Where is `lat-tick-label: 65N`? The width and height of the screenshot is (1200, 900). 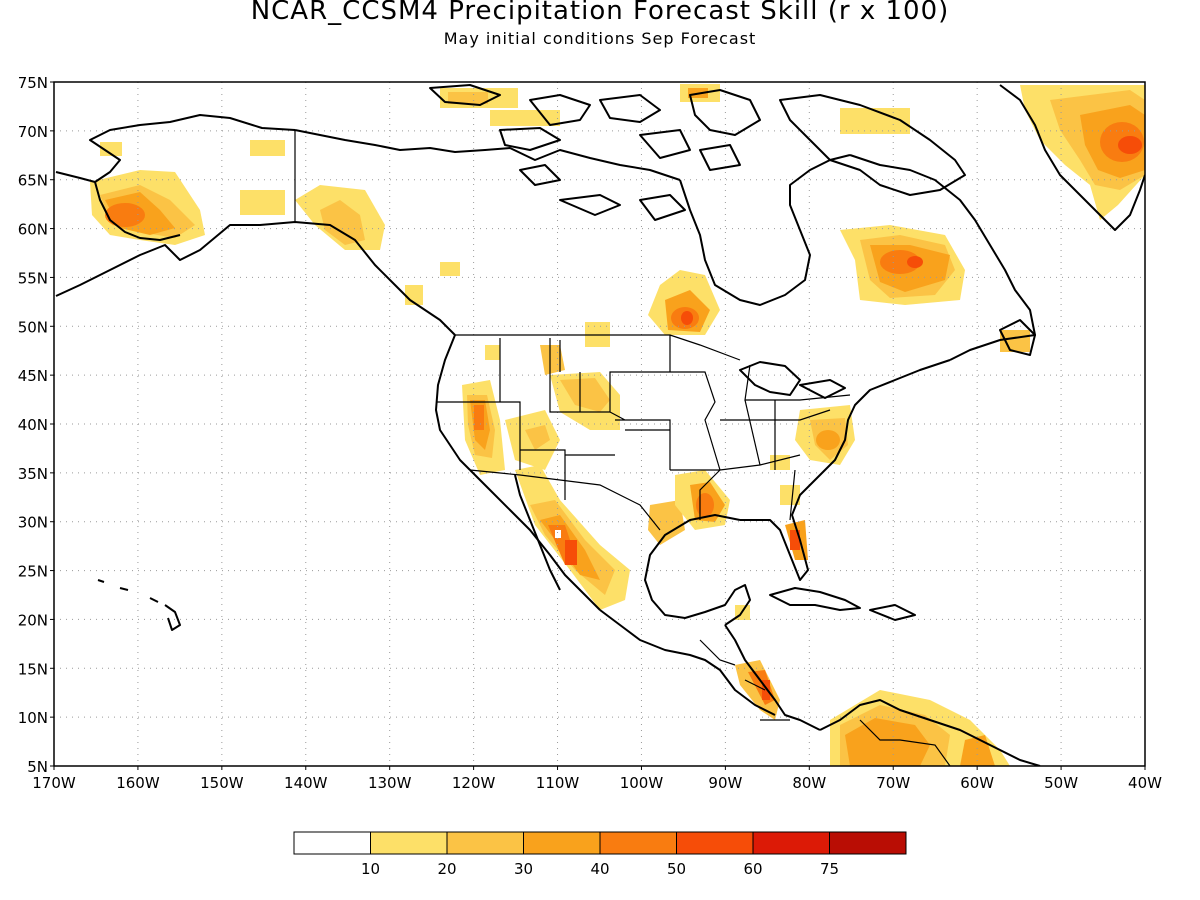
lat-tick-label: 65N is located at coordinates (33, 181).